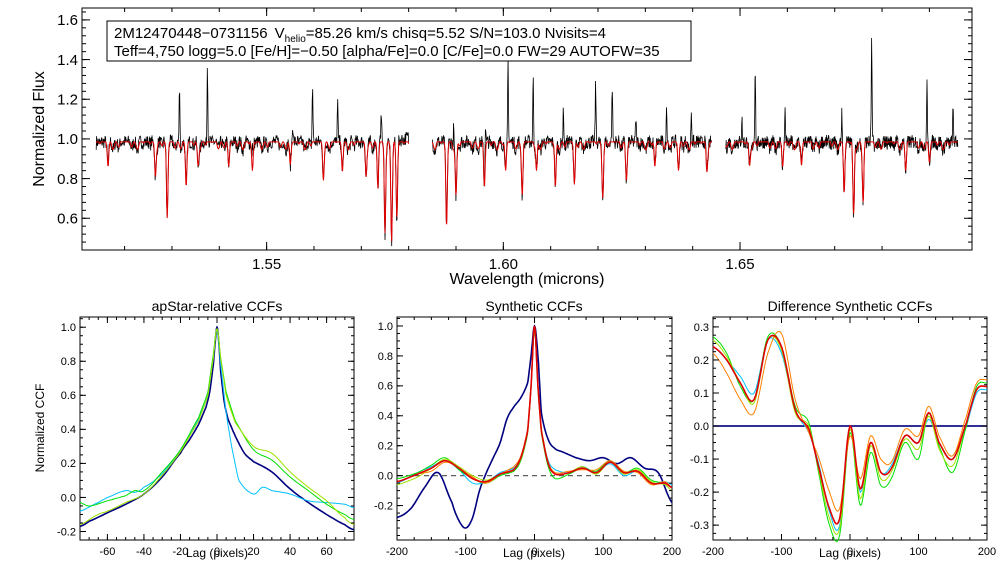 The image size is (1008, 576). I want to click on difference-ytick-label: -0.2, so click(699, 493).